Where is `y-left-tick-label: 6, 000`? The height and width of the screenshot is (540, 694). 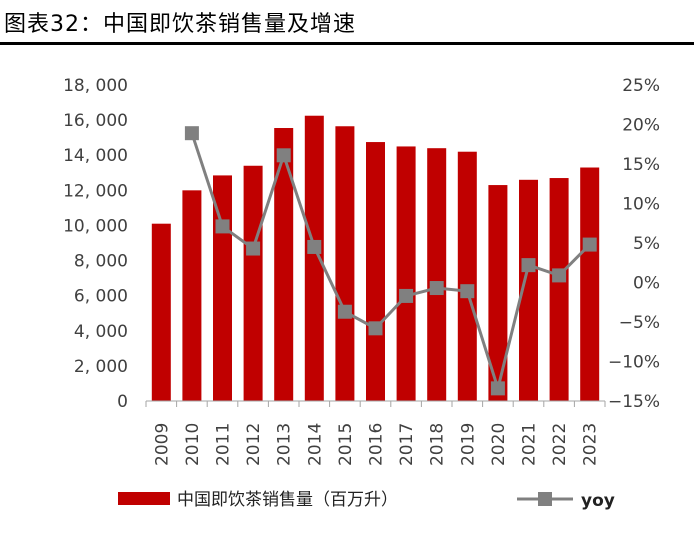
y-left-tick-label: 6, 000 is located at coordinates (101, 297).